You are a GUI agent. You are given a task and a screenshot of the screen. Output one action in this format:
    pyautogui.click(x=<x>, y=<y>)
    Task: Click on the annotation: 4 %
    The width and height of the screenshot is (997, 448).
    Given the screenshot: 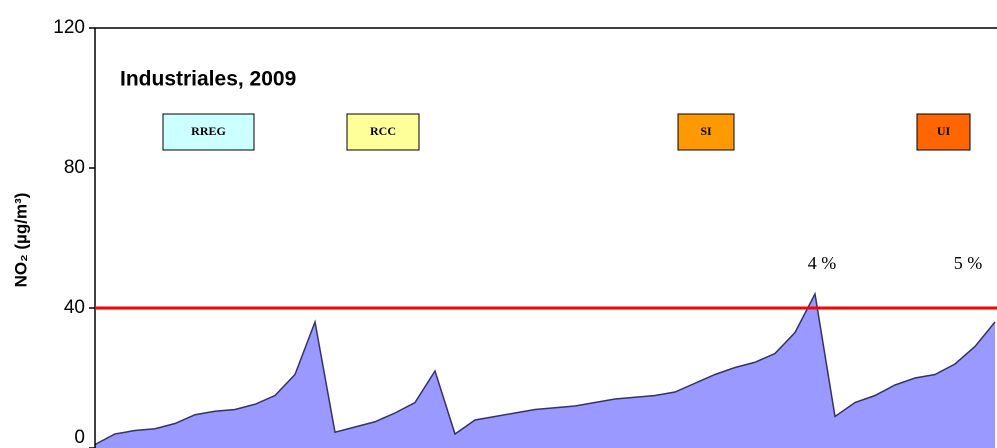 What is the action you would take?
    pyautogui.click(x=822, y=263)
    